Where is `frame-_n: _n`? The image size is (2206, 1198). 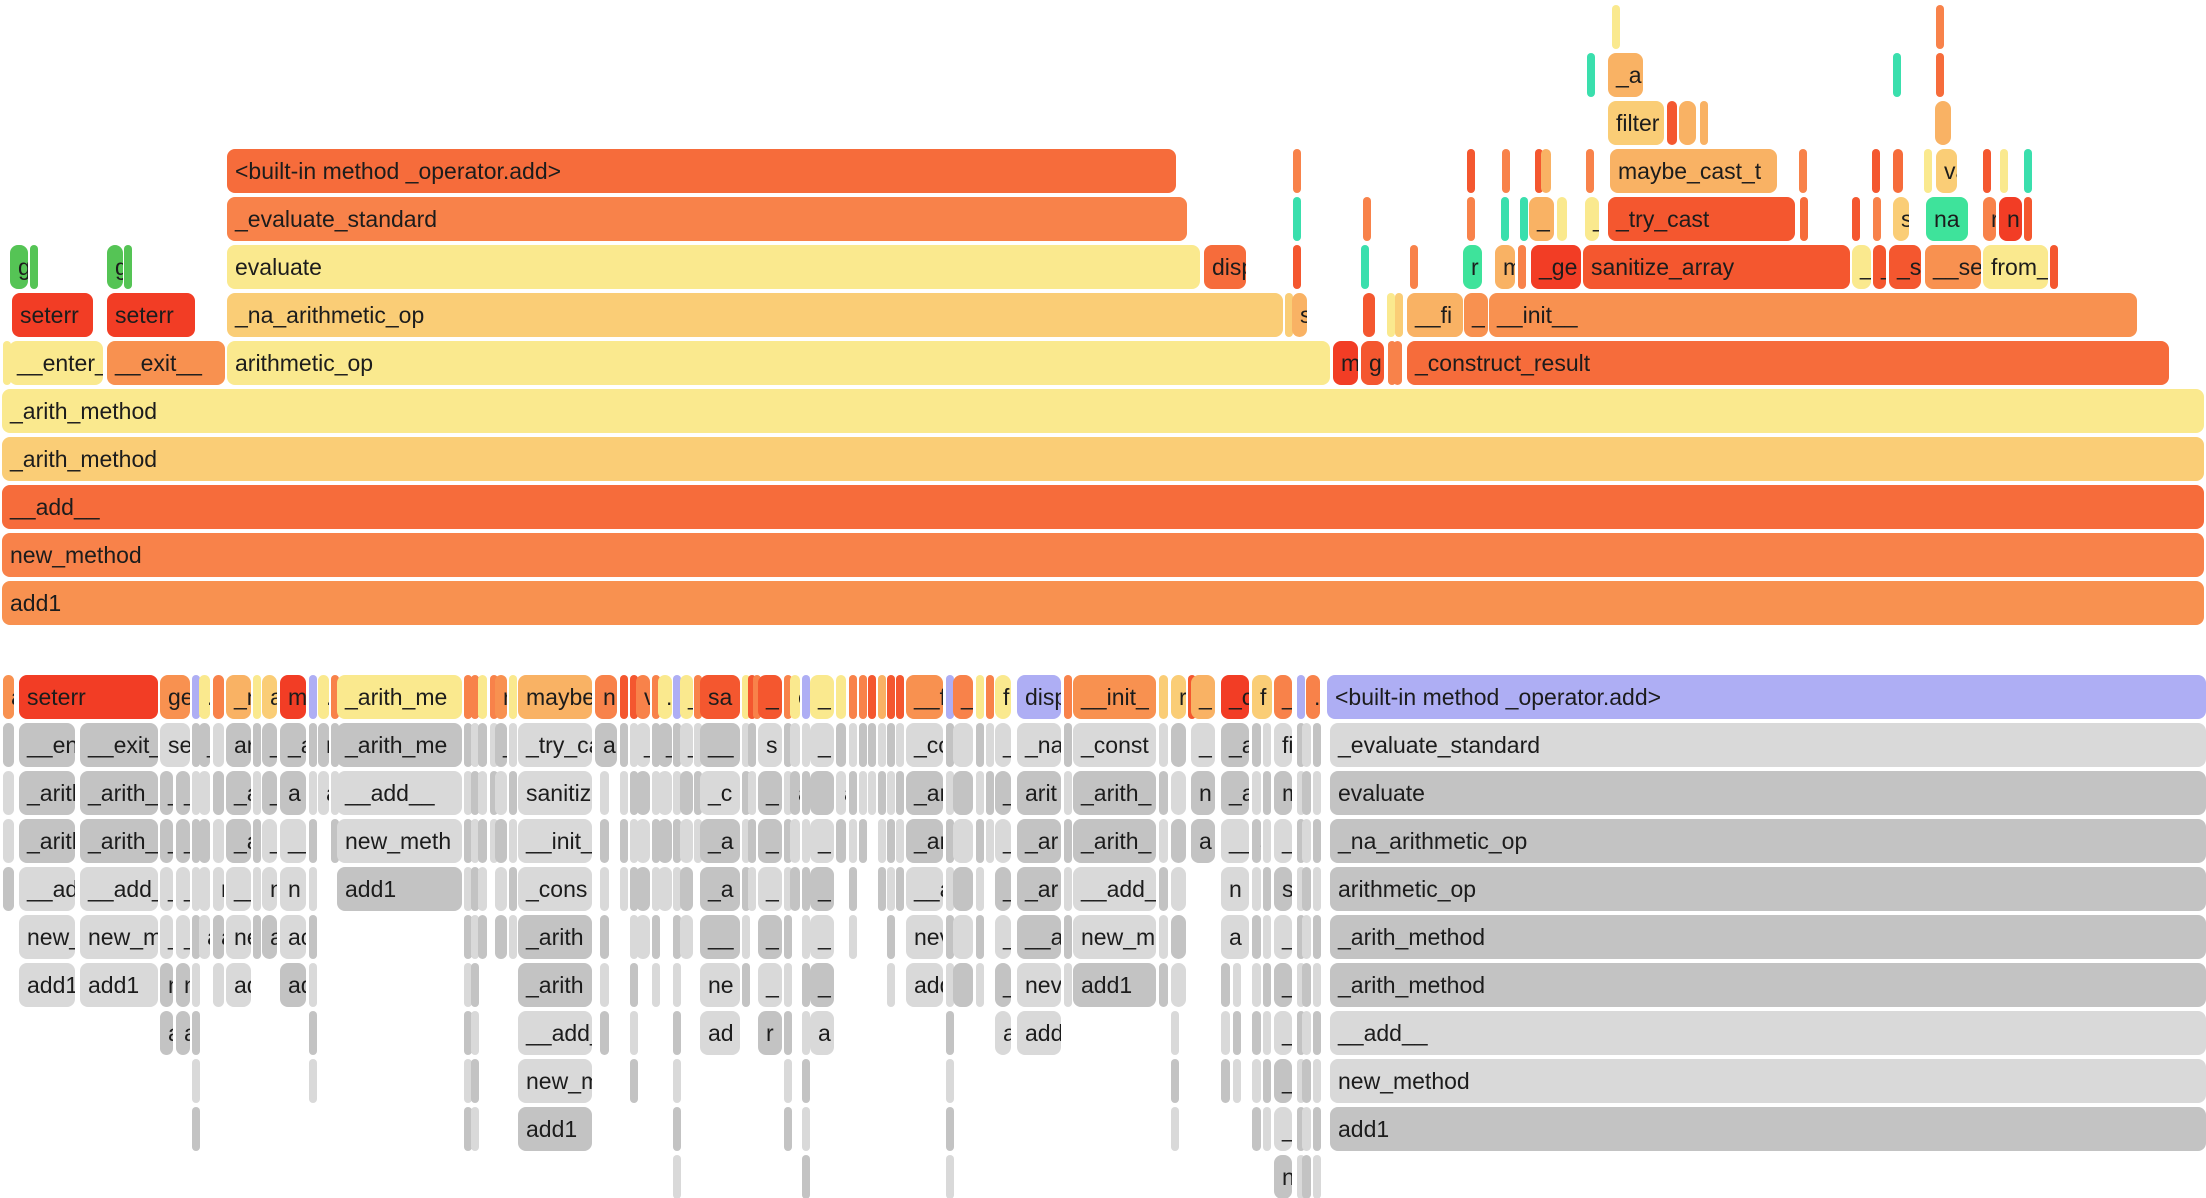
frame-_n: _n is located at coordinates (238, 697).